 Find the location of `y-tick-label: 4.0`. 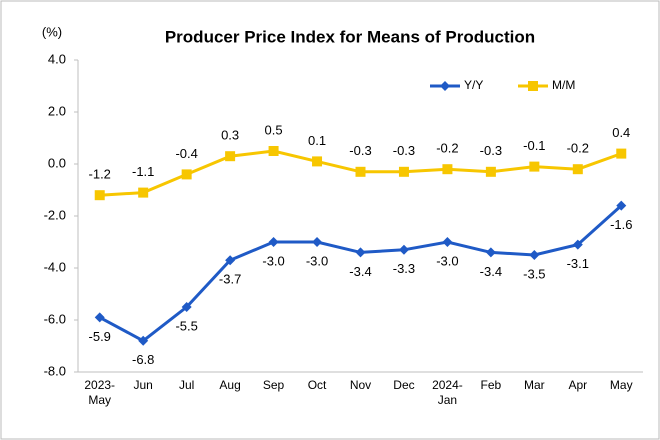

y-tick-label: 4.0 is located at coordinates (57, 58).